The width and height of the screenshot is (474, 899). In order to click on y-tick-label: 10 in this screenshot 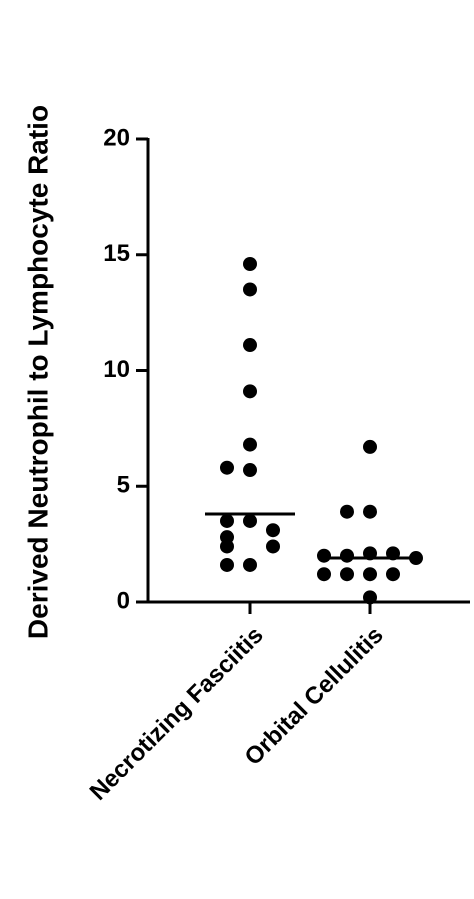, I will do `click(116, 369)`.